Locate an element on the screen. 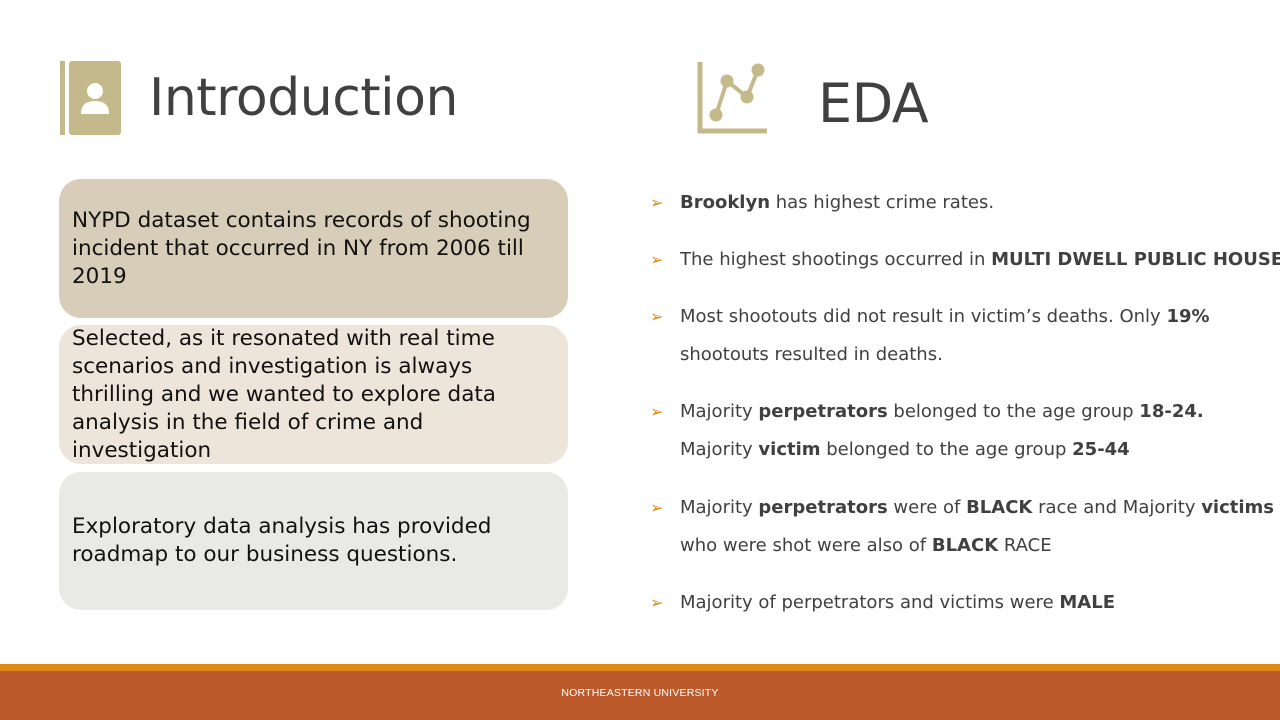 The height and width of the screenshot is (720, 1280). bullet-highlight: MULTI DWELL PUBLIC HOUSE is located at coordinates (1135, 259).